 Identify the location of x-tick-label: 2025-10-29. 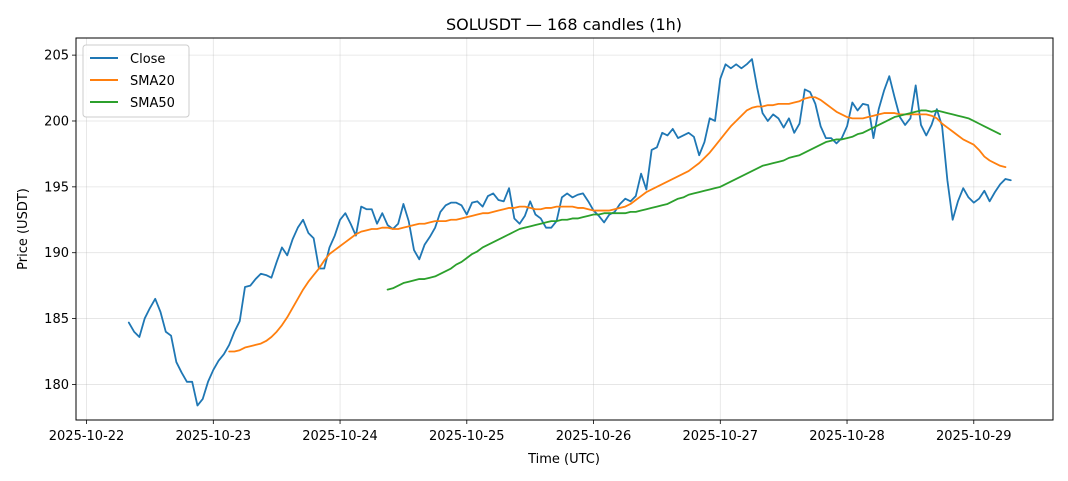
(974, 436).